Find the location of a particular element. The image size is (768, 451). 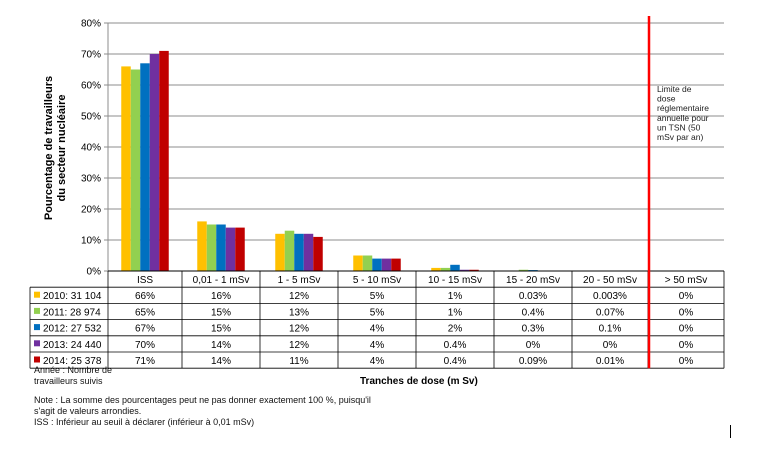

y-axis-ticks: 0% 10% 20% 30% 40% 50% 60% 70% 80% is located at coordinates (95, 148).